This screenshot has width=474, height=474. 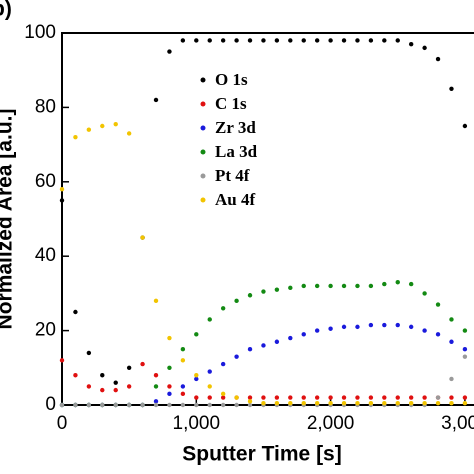 I want to click on y-tick-label: 60, so click(x=45, y=181).